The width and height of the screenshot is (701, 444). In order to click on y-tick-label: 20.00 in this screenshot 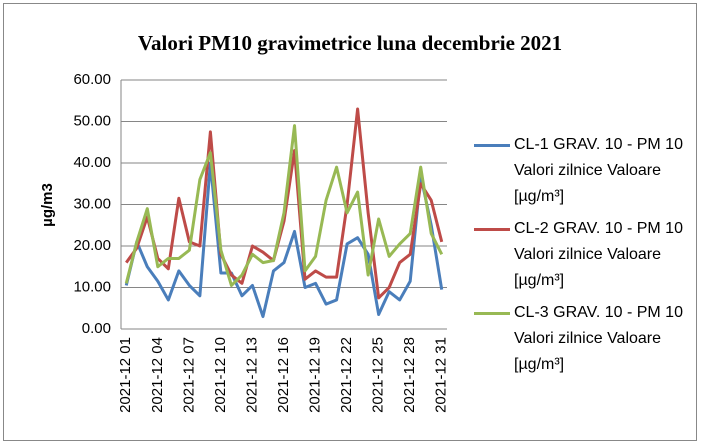, I will do `click(92, 245)`.